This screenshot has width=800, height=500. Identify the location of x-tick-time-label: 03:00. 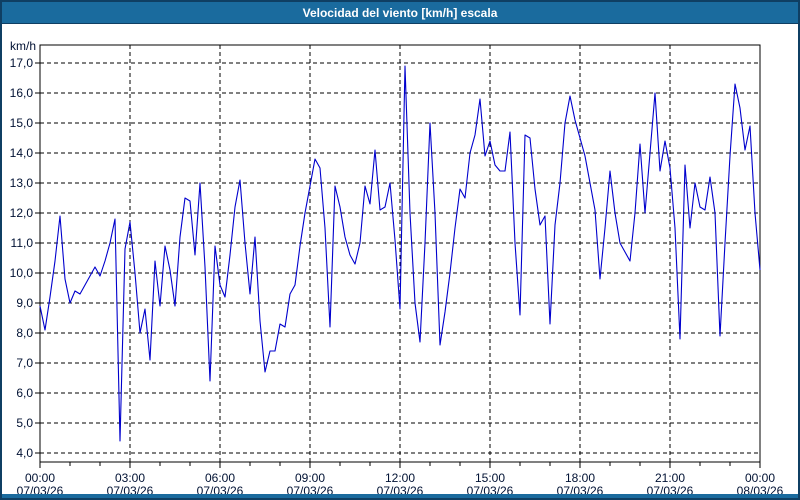
(130, 478).